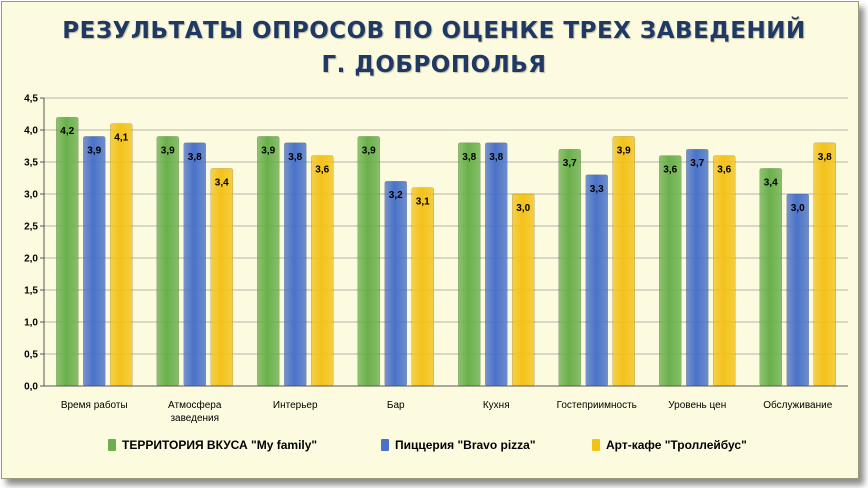 This screenshot has width=868, height=488. I want to click on y-tick-label: 1,5, so click(31, 291).